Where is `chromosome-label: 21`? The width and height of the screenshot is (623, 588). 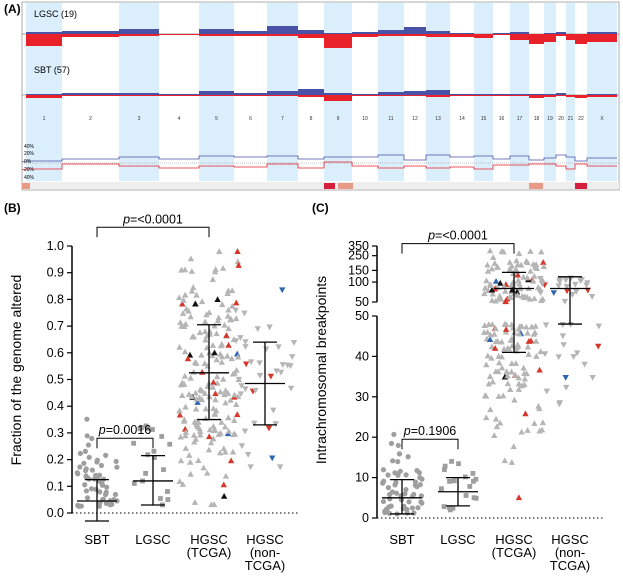
chromosome-label: 21 is located at coordinates (571, 119).